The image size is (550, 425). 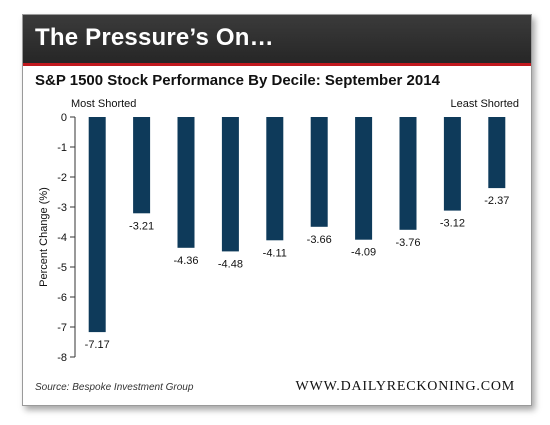 What do you see at coordinates (452, 224) in the screenshot?
I see `data-label: -3.12` at bounding box center [452, 224].